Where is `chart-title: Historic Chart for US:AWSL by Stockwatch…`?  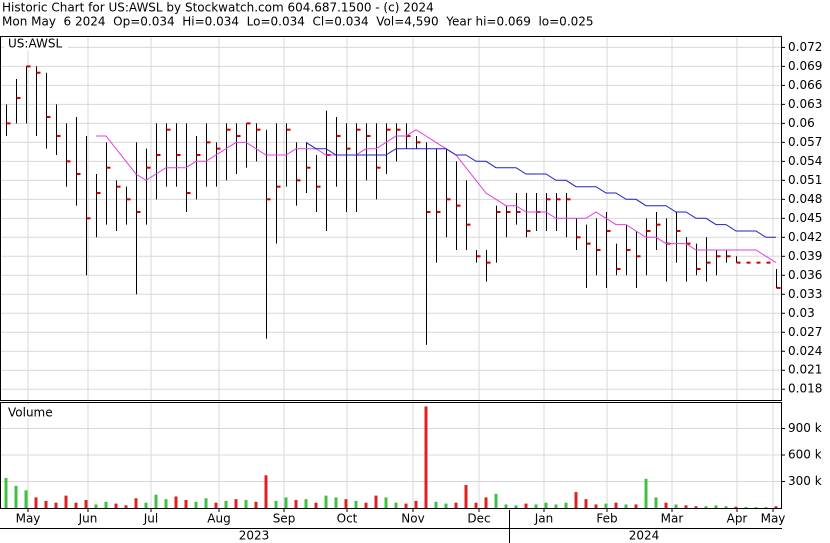 chart-title: Historic Chart for US:AWSL by Stockwatch… is located at coordinates (218, 8).